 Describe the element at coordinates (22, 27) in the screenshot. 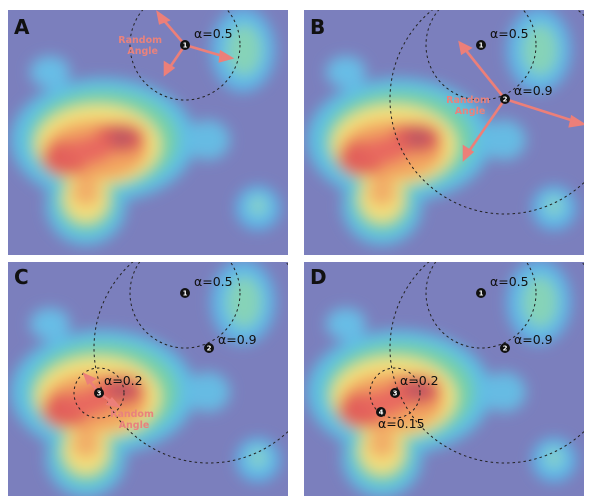

I see `panel-label: A` at that location.